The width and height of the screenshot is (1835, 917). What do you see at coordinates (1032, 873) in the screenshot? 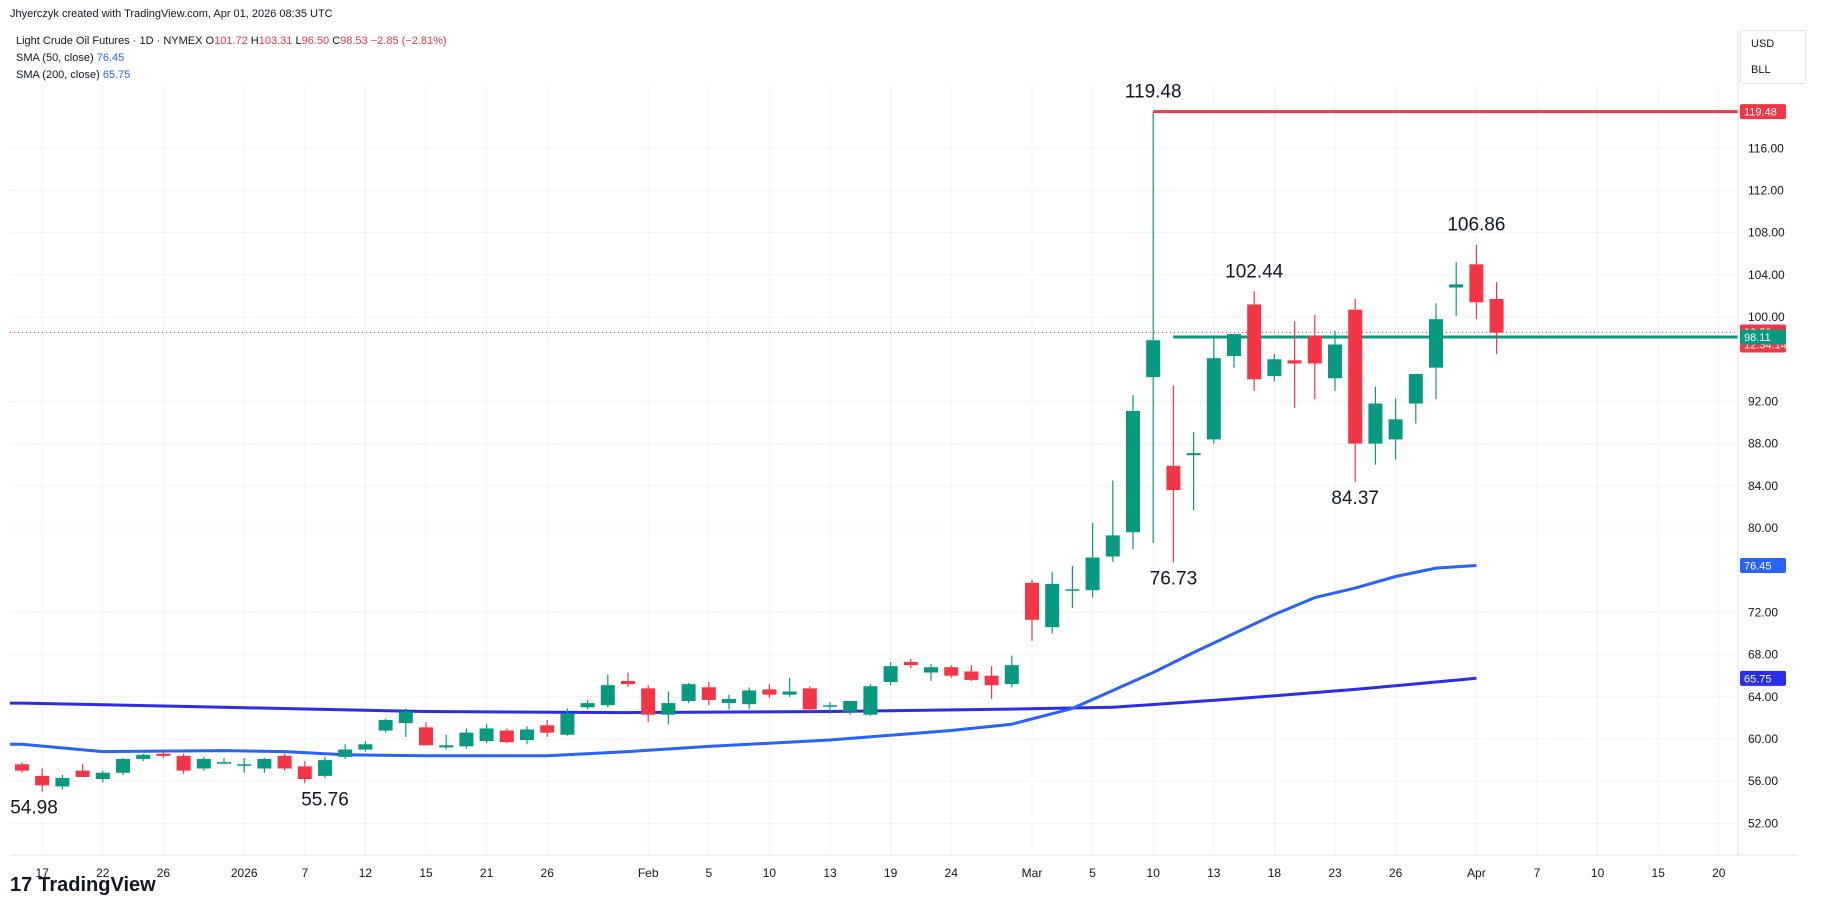
I see `x-tick-label: Mar` at bounding box center [1032, 873].